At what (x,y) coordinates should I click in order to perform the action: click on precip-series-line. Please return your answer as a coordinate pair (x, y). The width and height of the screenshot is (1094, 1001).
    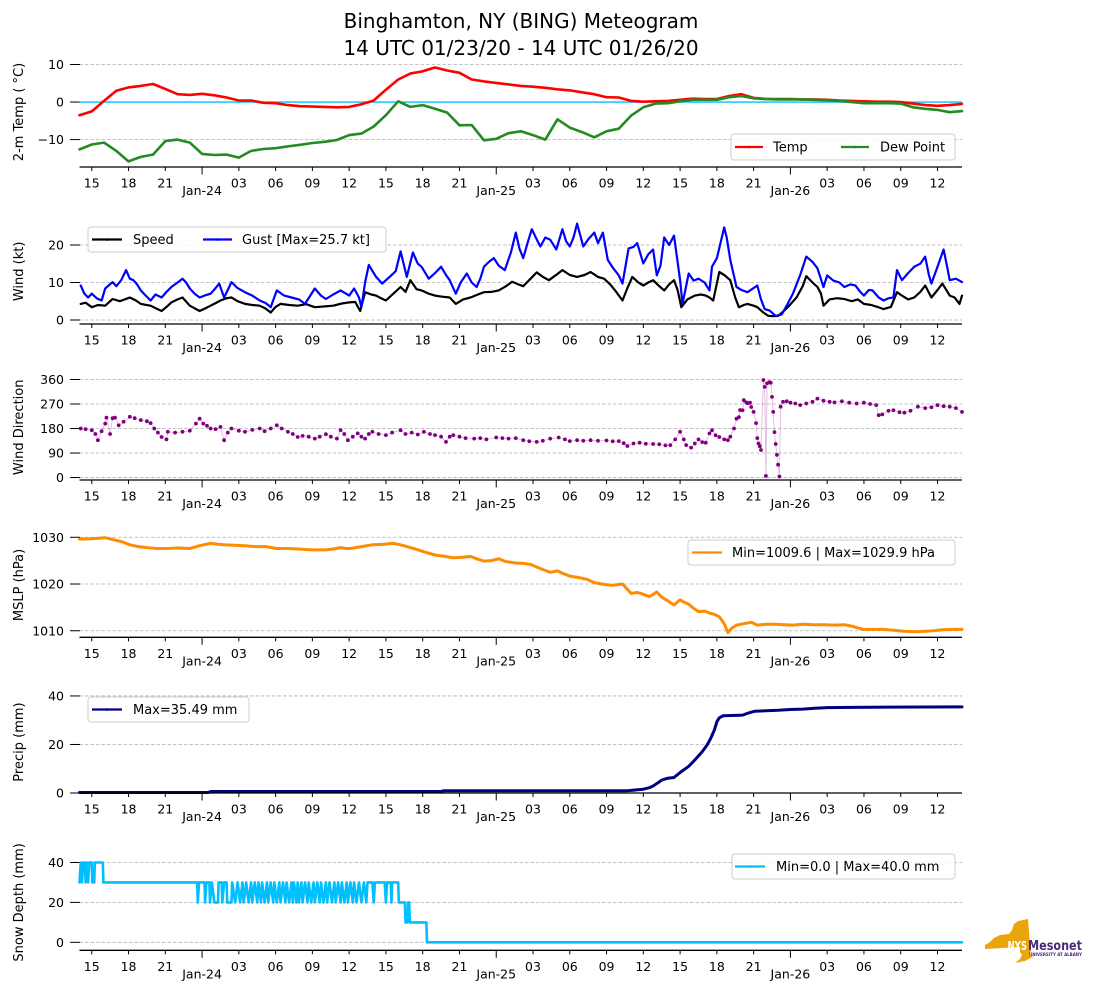
    Looking at the image, I should click on (521, 749).